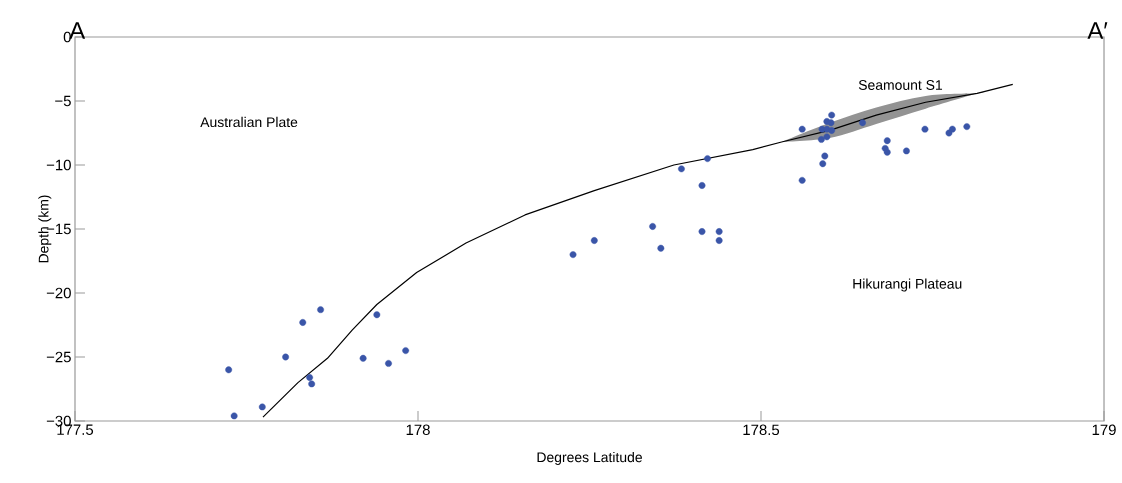 This screenshot has height=483, width=1122. What do you see at coordinates (67, 37) in the screenshot?
I see `y-tick-label: 0` at bounding box center [67, 37].